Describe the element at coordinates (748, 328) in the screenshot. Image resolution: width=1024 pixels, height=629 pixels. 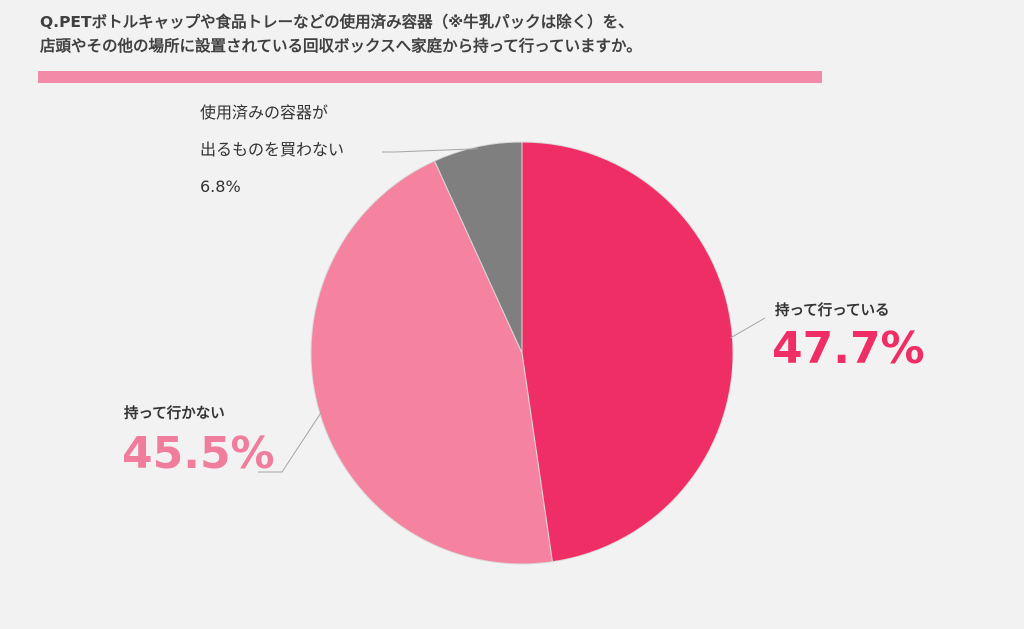
I see `leader-line-mochitte-itteiru` at that location.